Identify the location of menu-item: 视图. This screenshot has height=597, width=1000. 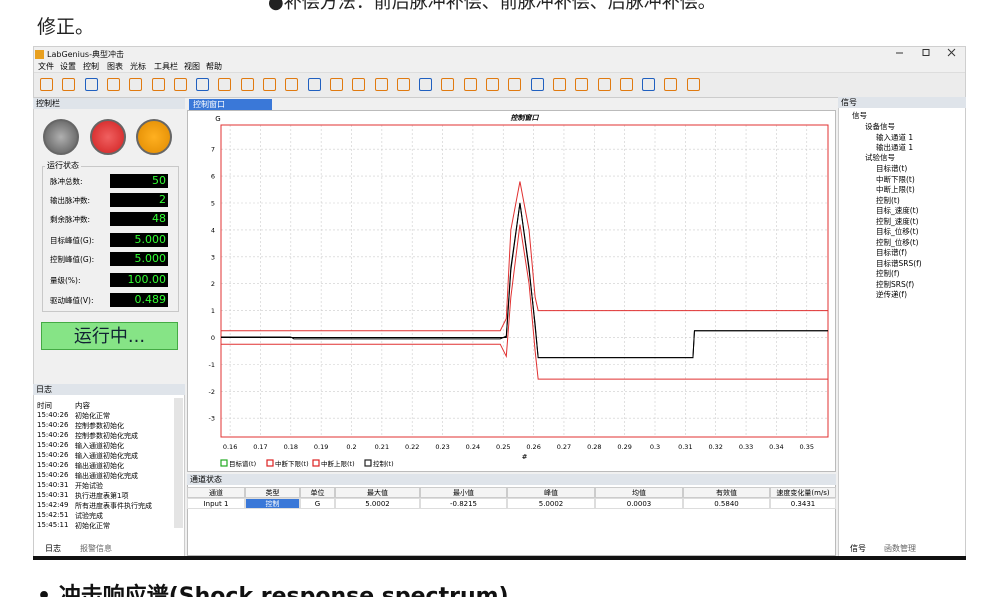
(192, 66).